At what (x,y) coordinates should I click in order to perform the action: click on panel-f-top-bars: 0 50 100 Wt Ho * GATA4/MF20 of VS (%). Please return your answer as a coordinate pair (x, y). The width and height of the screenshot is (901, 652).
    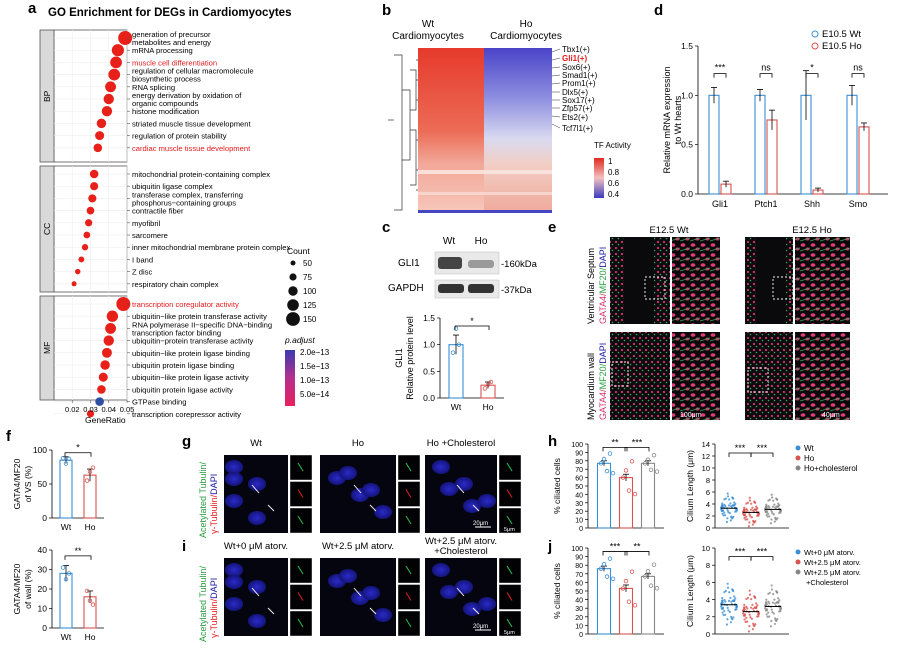
    Looking at the image, I should click on (58, 487).